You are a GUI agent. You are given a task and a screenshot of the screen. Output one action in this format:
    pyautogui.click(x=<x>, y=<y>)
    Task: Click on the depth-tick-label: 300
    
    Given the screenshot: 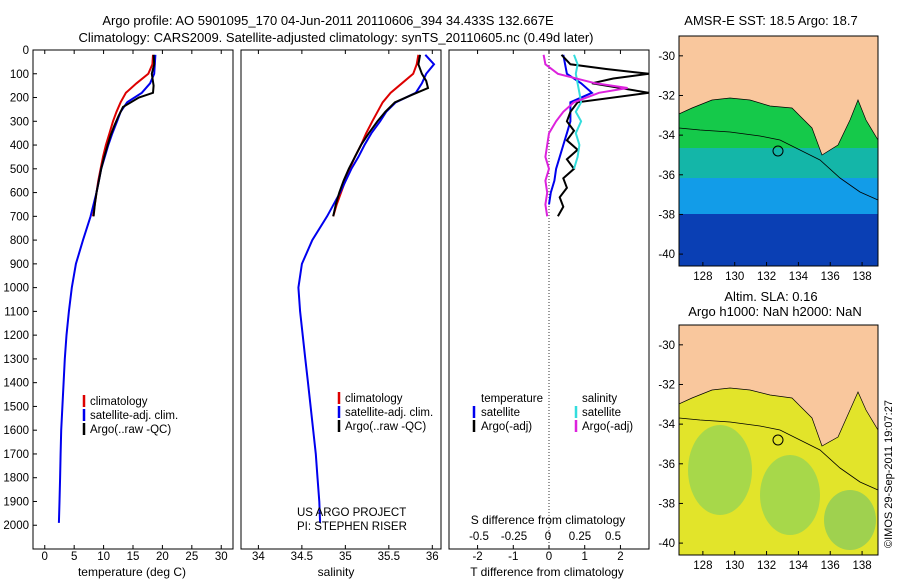 What is the action you would take?
    pyautogui.click(x=19, y=122)
    